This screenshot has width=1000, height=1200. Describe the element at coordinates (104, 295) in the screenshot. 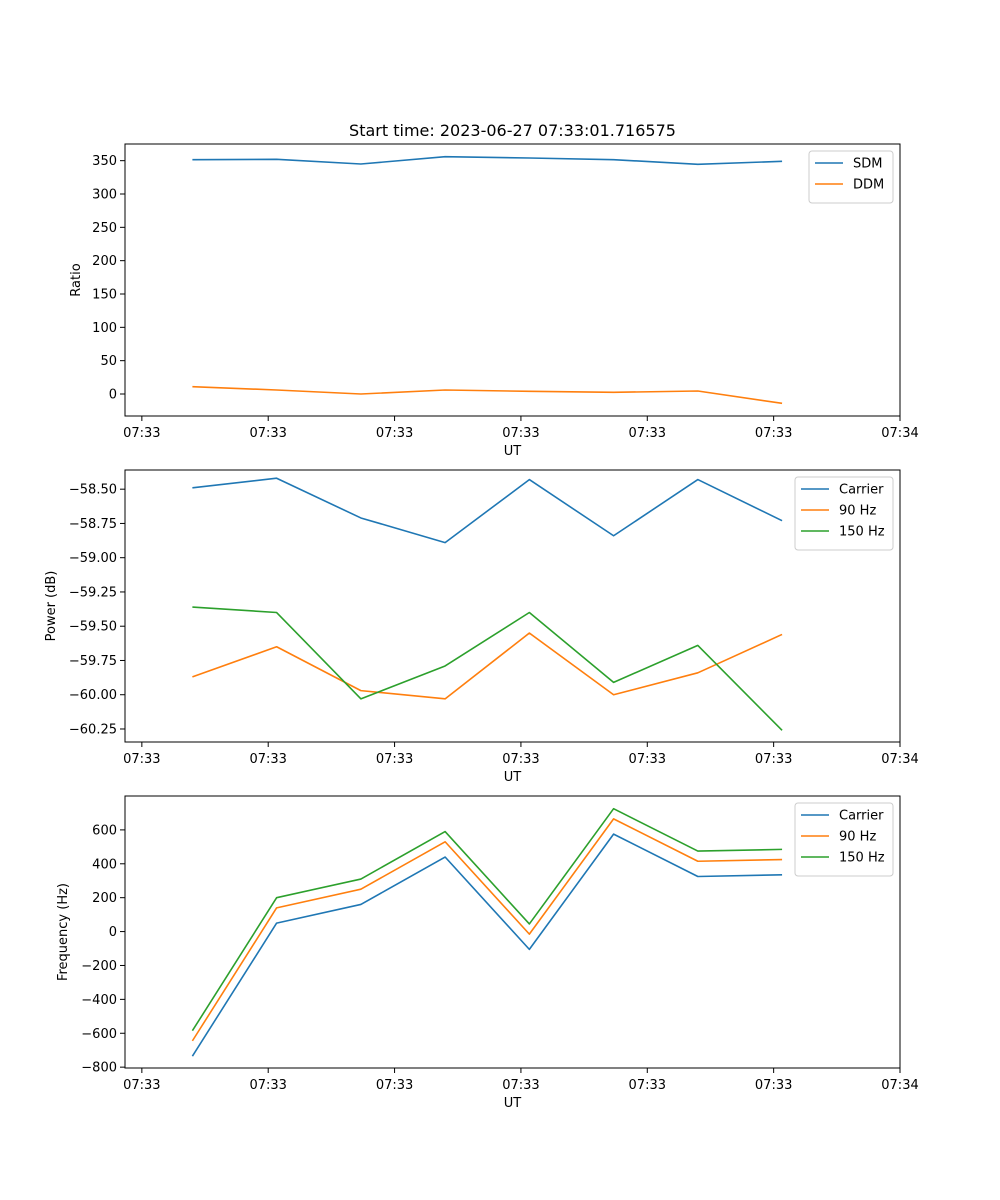

I see `y-tick-label: 150` at that location.